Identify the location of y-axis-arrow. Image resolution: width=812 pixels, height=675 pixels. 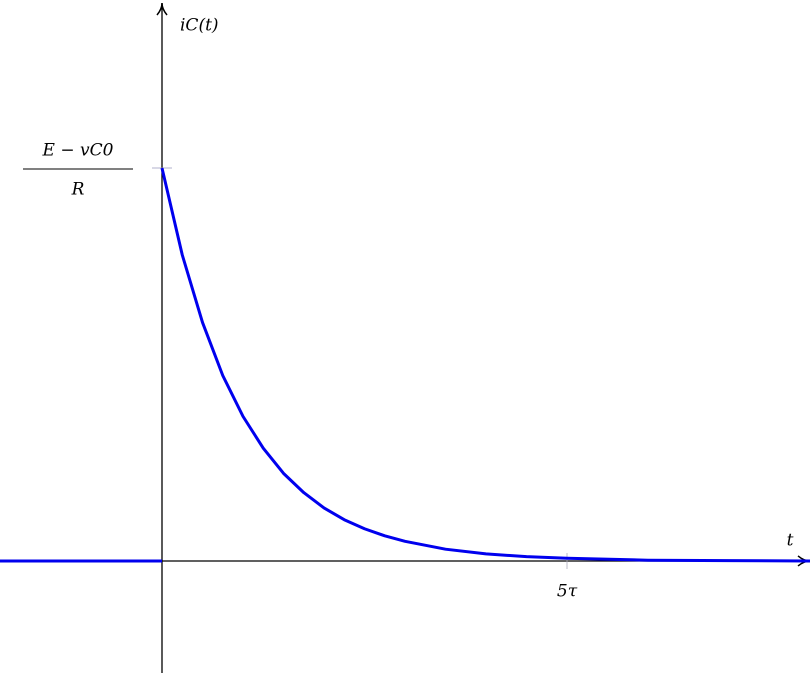
(162, 9).